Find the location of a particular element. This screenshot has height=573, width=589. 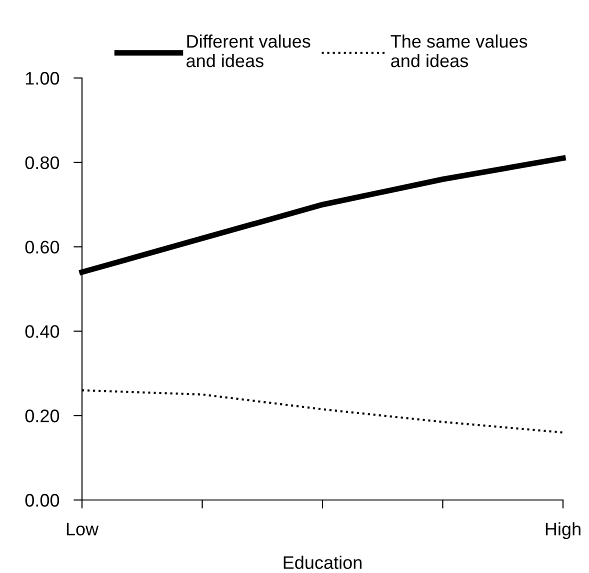

y-tick-label: 0.80 is located at coordinates (42, 163).